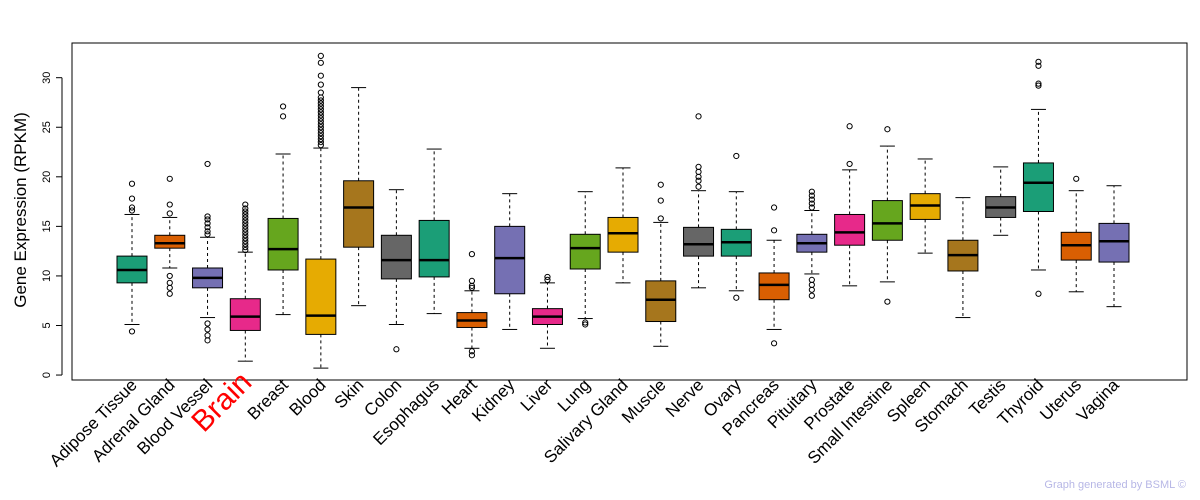 The width and height of the screenshot is (1200, 500). What do you see at coordinates (537, 395) in the screenshot?
I see `x-tick-label-11: Liver` at bounding box center [537, 395].